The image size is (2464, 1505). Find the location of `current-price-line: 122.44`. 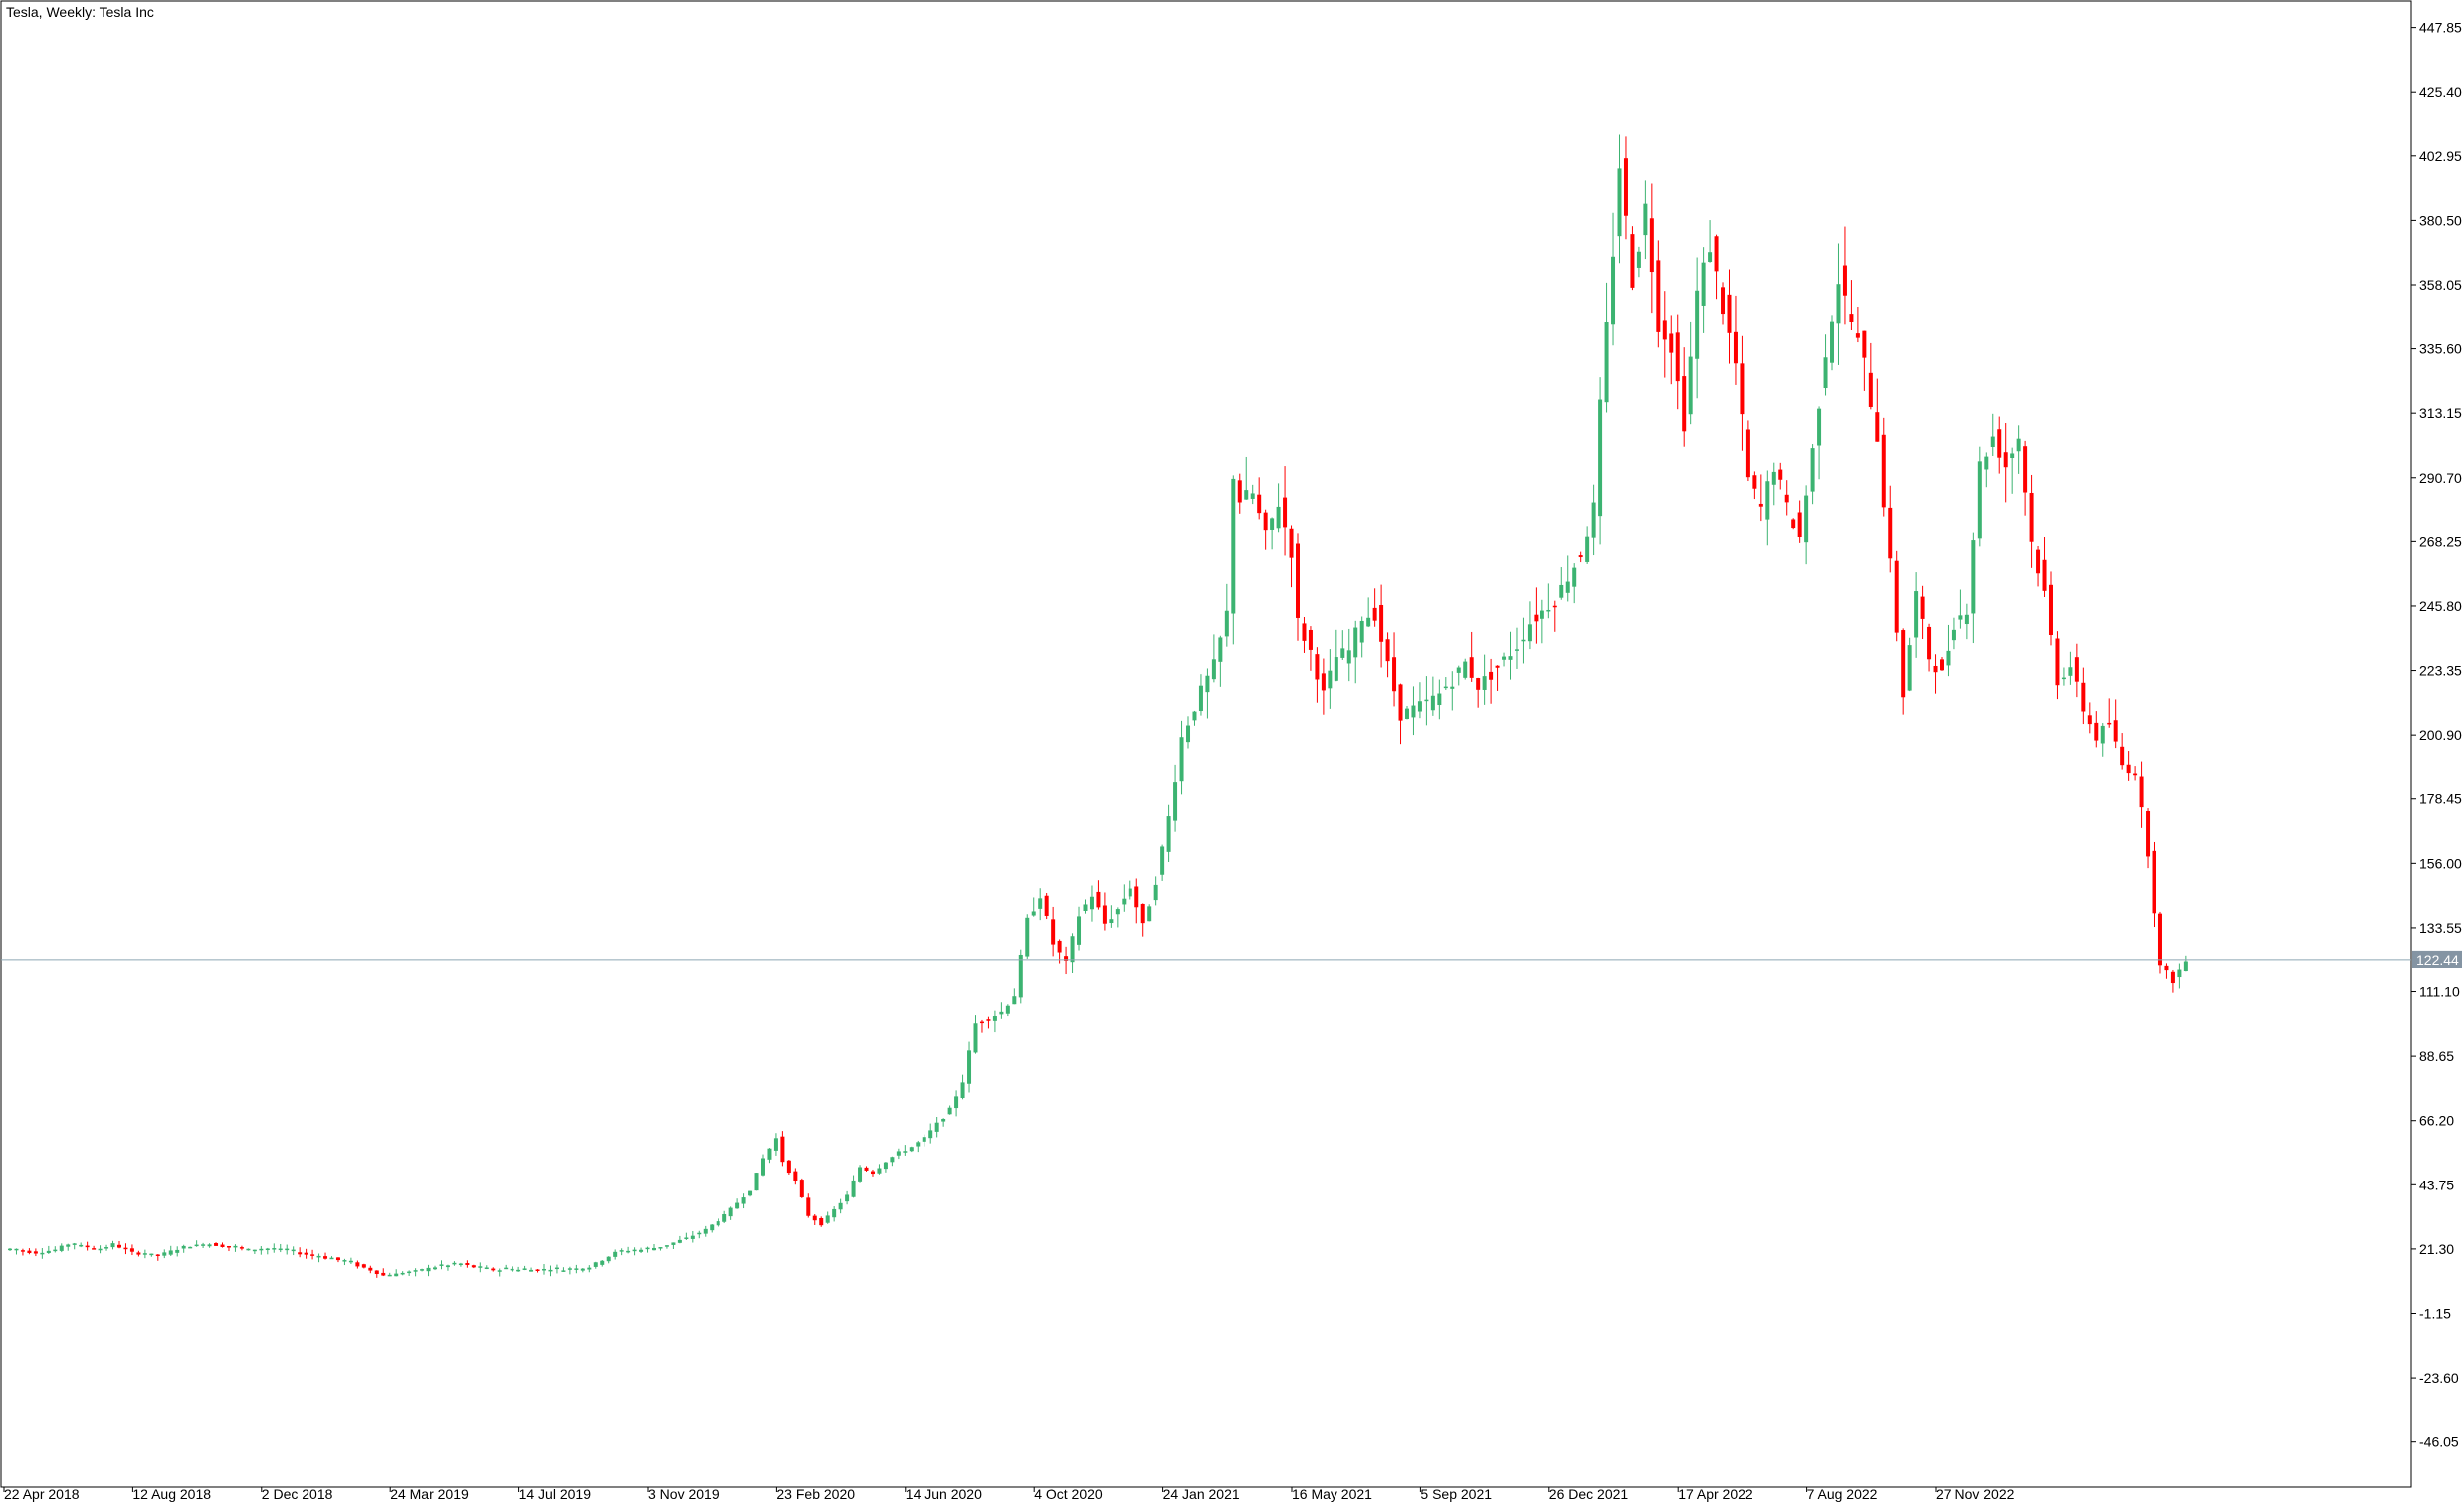

current-price-line: 122.44 is located at coordinates (1231, 959).